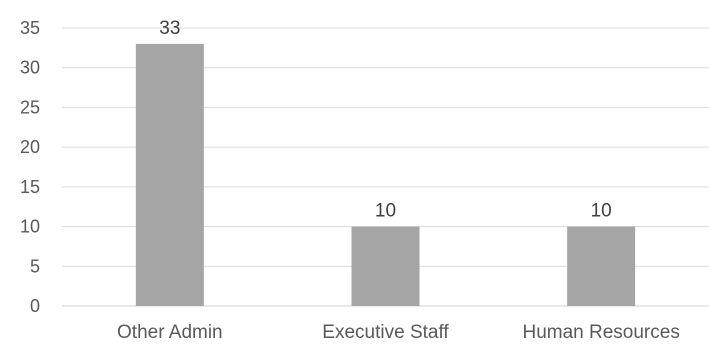 The width and height of the screenshot is (709, 347). What do you see at coordinates (35, 266) in the screenshot?
I see `y-tick-label: 5` at bounding box center [35, 266].